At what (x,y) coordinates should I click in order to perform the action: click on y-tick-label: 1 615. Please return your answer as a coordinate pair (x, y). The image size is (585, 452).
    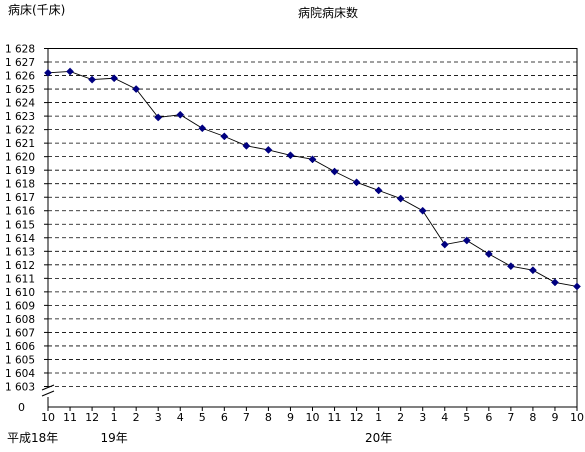
    Looking at the image, I should click on (20, 225).